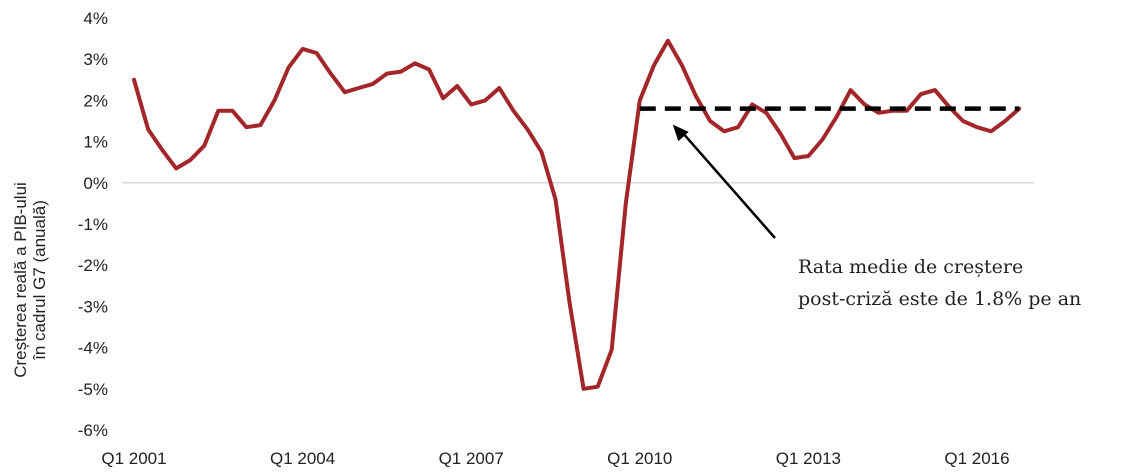 The width and height of the screenshot is (1133, 472). I want to click on y-tick-label: 2%, so click(95, 100).